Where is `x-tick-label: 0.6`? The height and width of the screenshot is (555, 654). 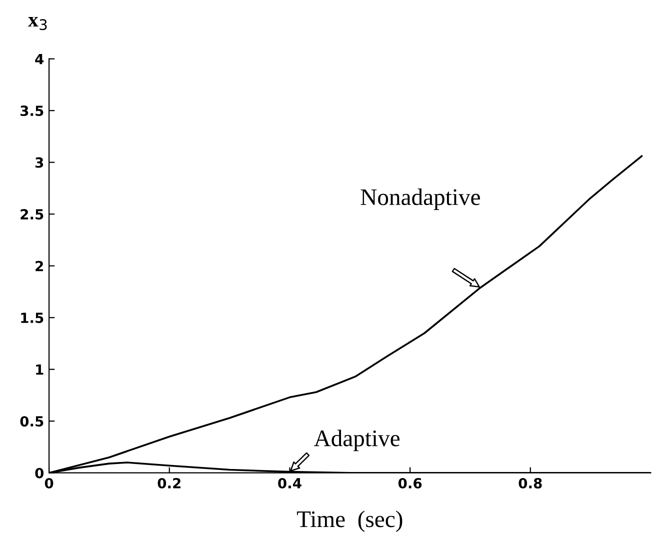
x-tick-label: 0.6 is located at coordinates (410, 483).